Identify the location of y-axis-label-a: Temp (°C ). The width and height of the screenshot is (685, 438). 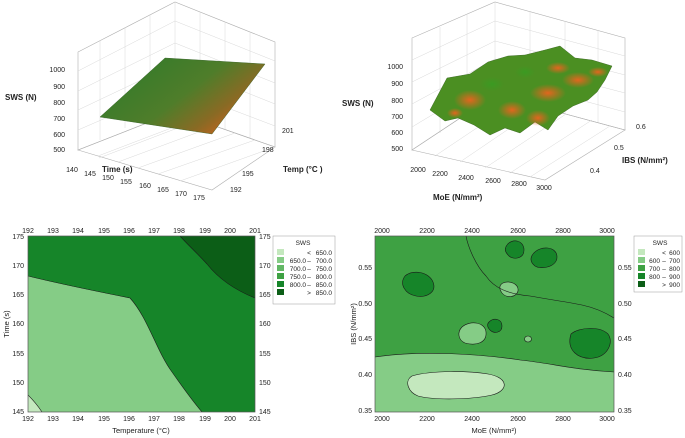
(303, 169).